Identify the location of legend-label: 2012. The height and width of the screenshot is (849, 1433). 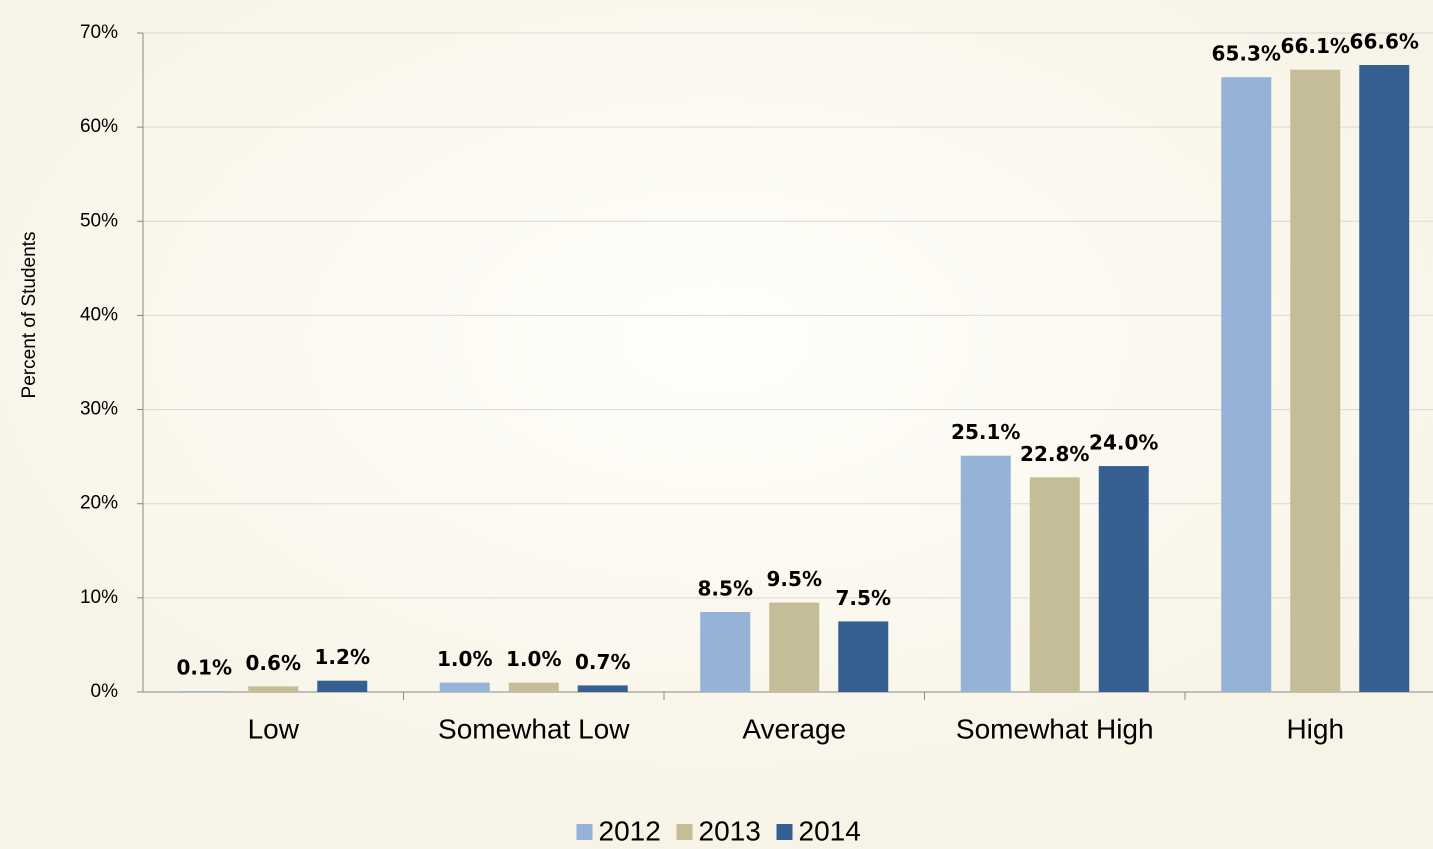
(630, 830).